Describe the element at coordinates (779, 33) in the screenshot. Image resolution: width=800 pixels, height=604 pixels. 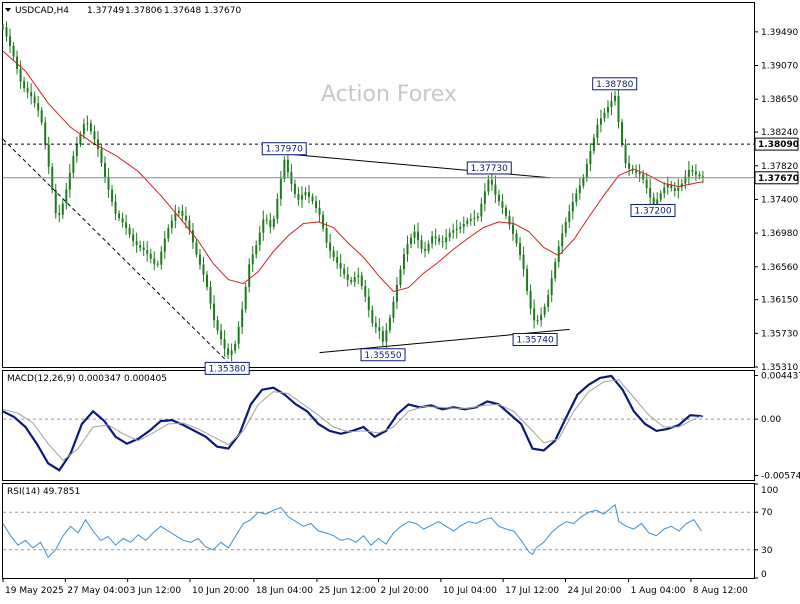
I see `price-y-tick-label: 1.39490` at that location.